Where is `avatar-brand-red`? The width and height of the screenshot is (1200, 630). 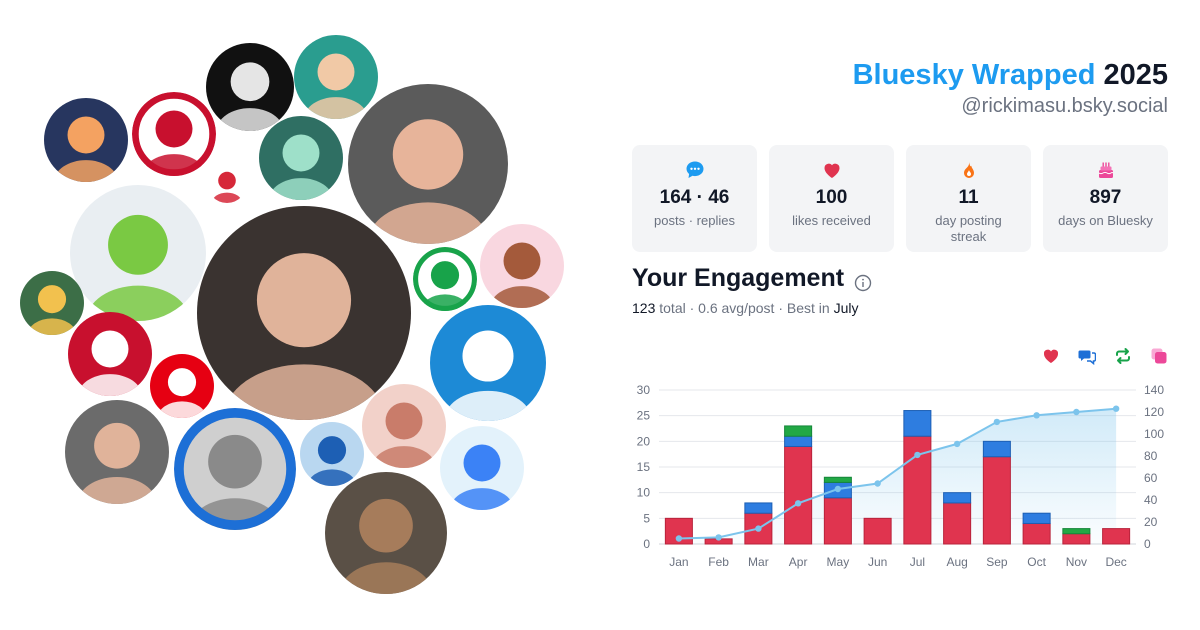 avatar-brand-red is located at coordinates (182, 386).